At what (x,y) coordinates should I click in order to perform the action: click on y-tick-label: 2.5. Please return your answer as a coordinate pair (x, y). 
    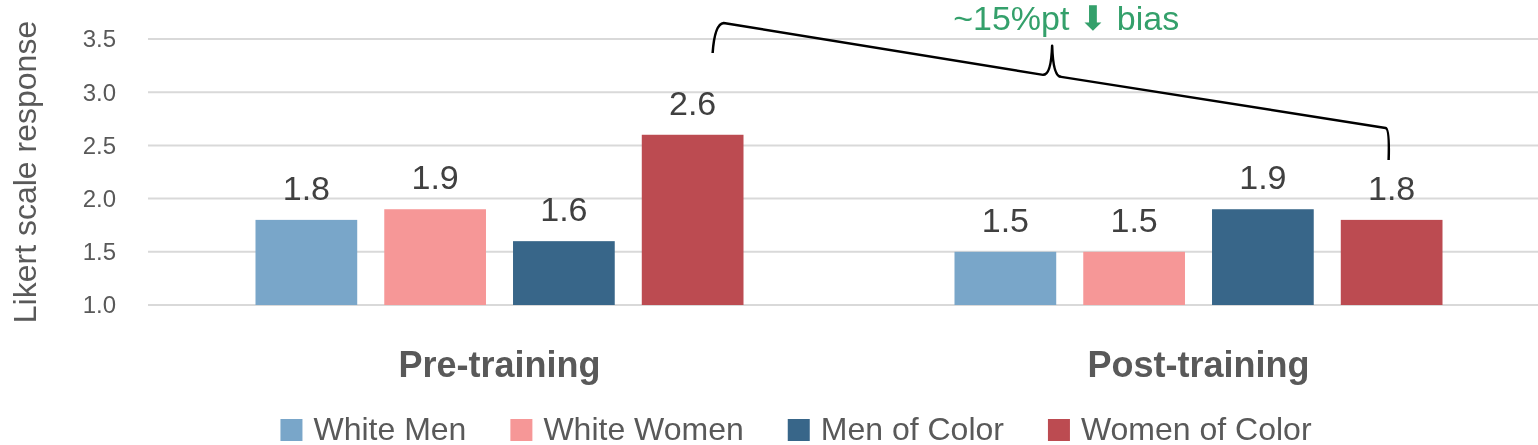
    Looking at the image, I should click on (99, 145).